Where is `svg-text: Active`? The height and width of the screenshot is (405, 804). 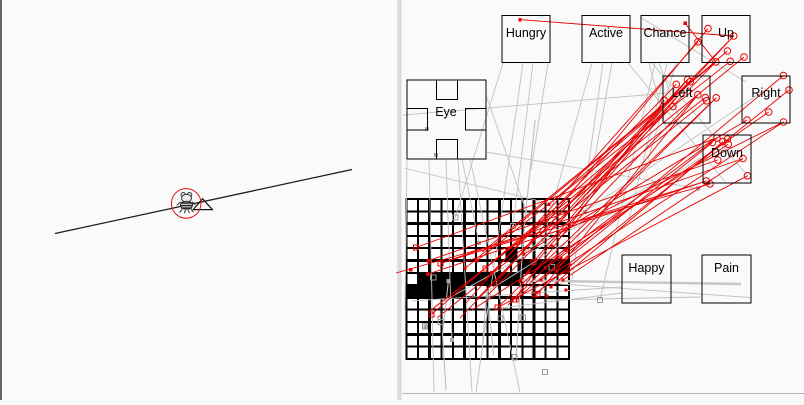
svg-text: Active is located at coordinates (606, 33).